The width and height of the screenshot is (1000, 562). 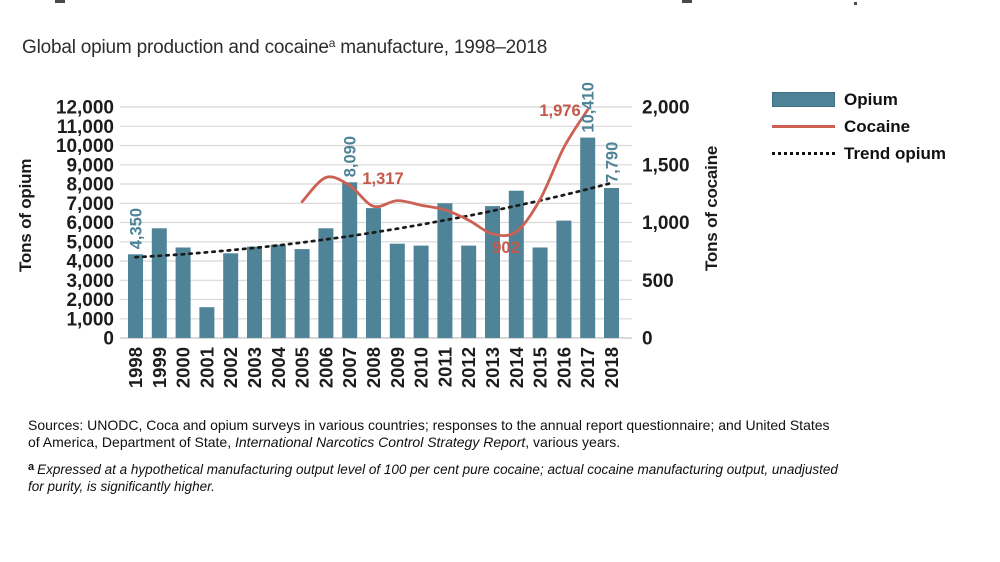 I want to click on chart-legend: Opium Cocaine Trend opium, so click(x=859, y=131).